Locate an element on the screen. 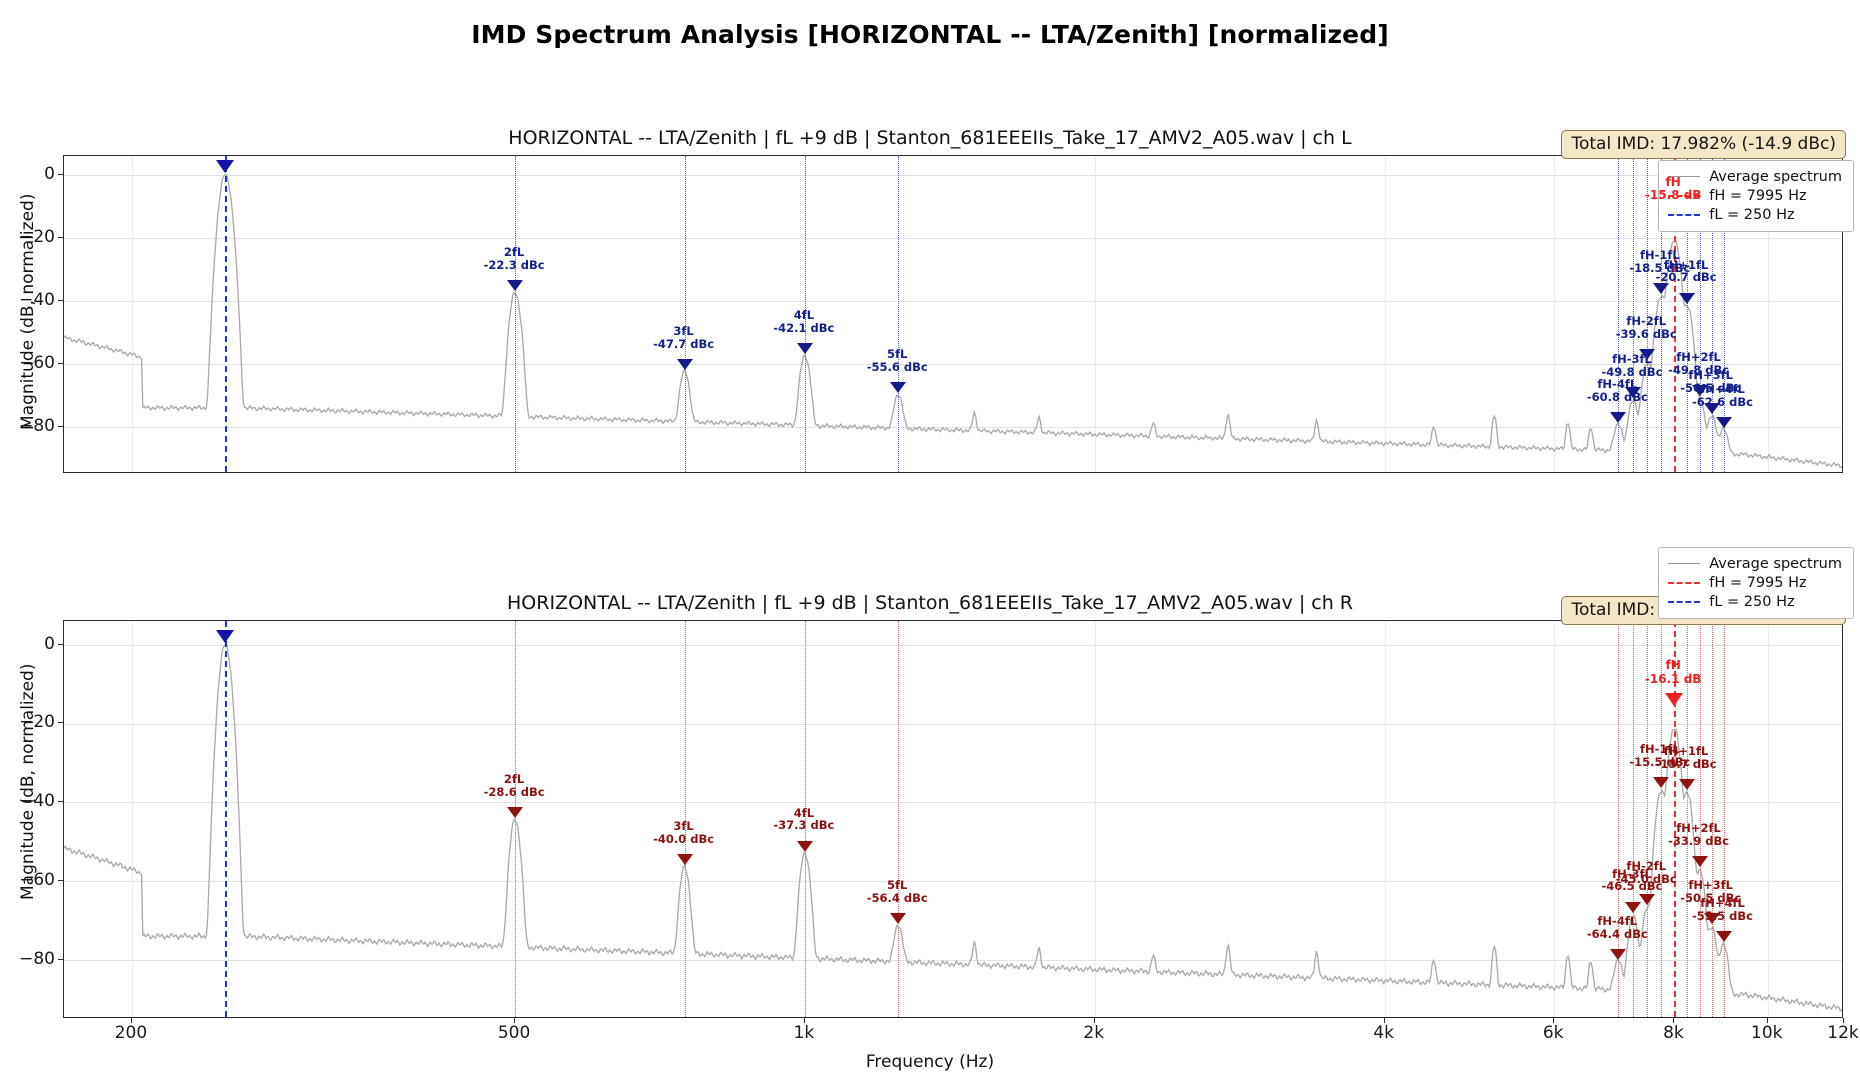  legend-ch-r: Average spectrum fH = 7995 Hz fL = 250 Hz is located at coordinates (1756, 583).